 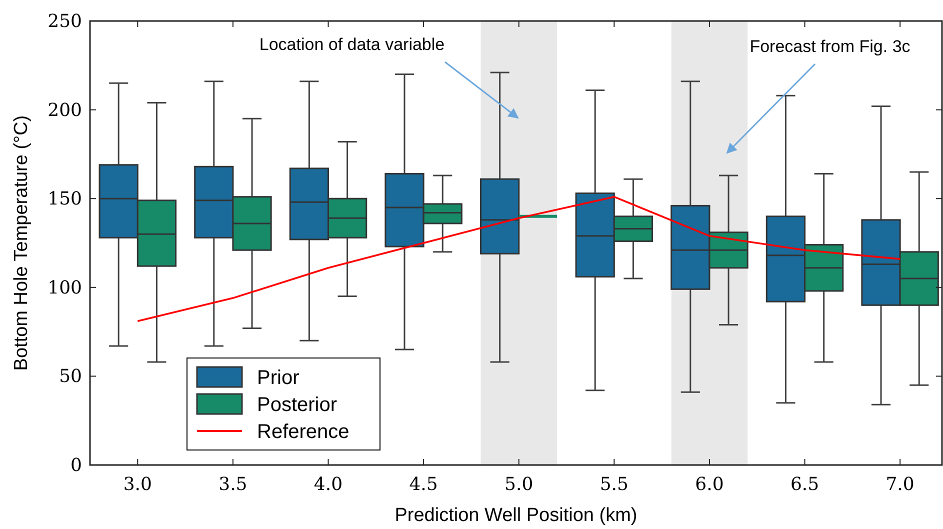 What do you see at coordinates (76, 465) in the screenshot?
I see `y-tick-label: 0` at bounding box center [76, 465].